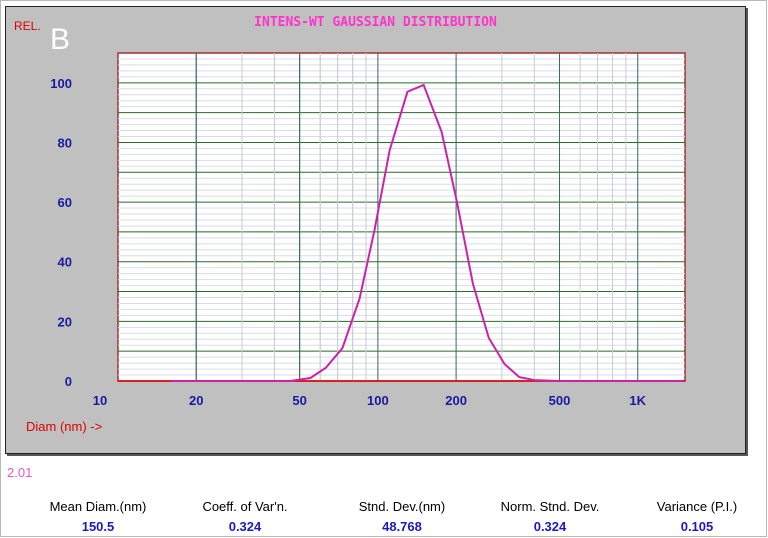  Describe the element at coordinates (65, 321) in the screenshot. I see `y-tick-label: 20` at that location.